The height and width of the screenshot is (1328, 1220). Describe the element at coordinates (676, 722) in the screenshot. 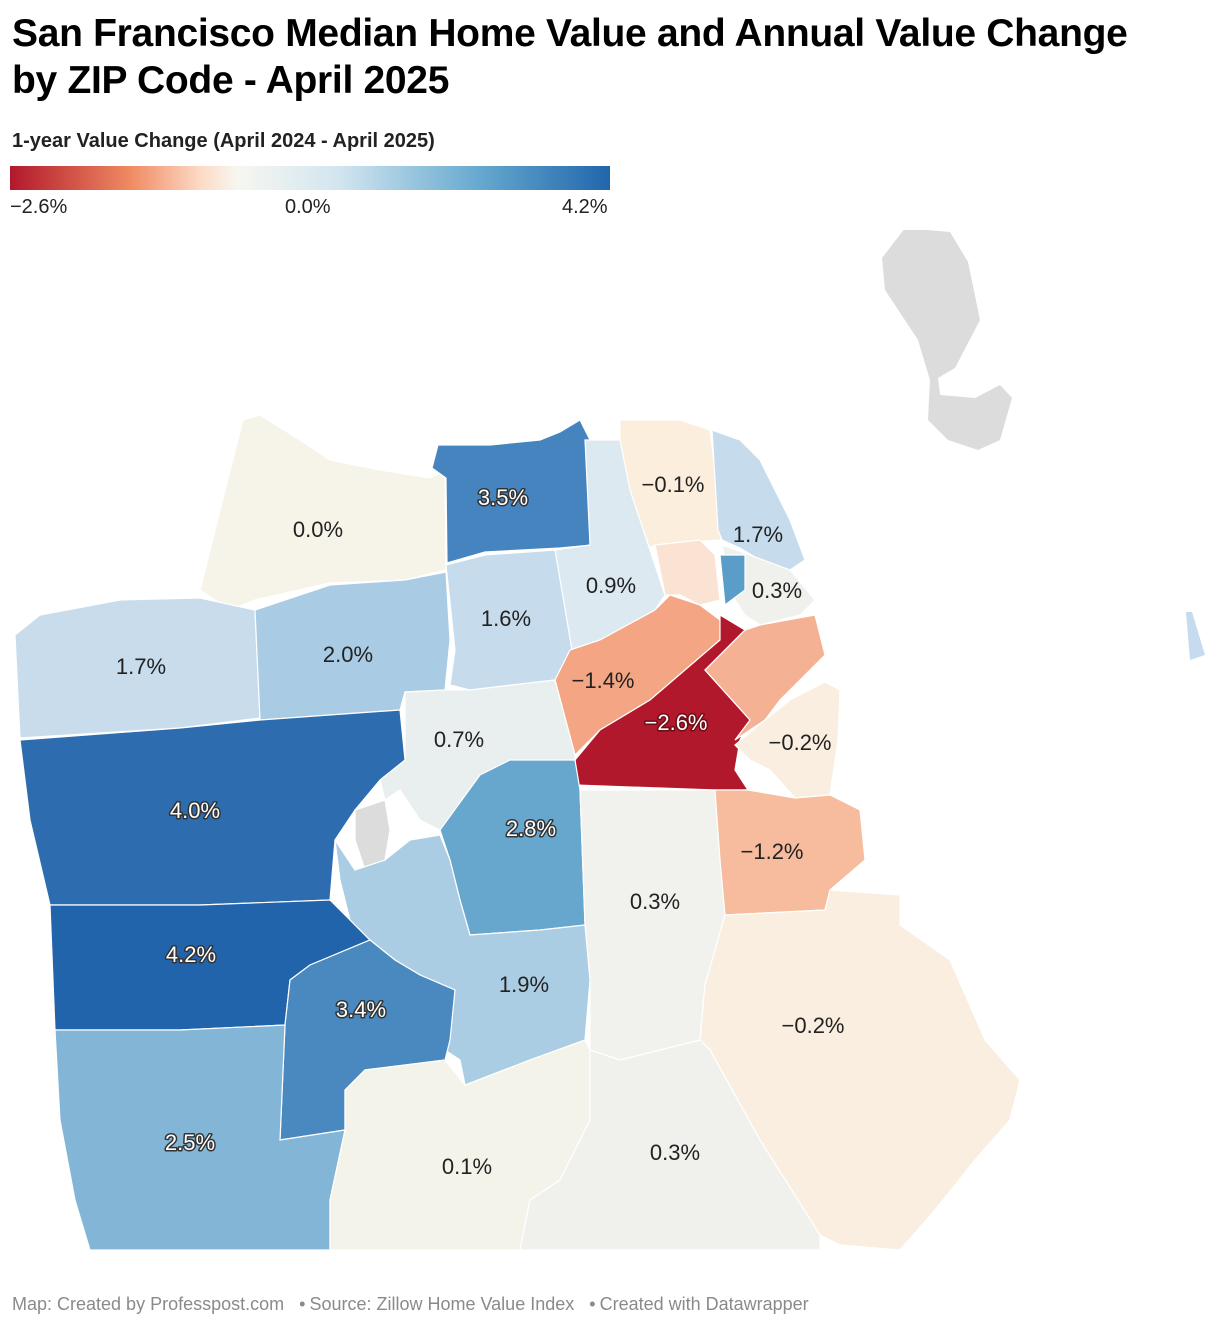

I see `zip-label-tenderloin-soma: −2.6%` at that location.